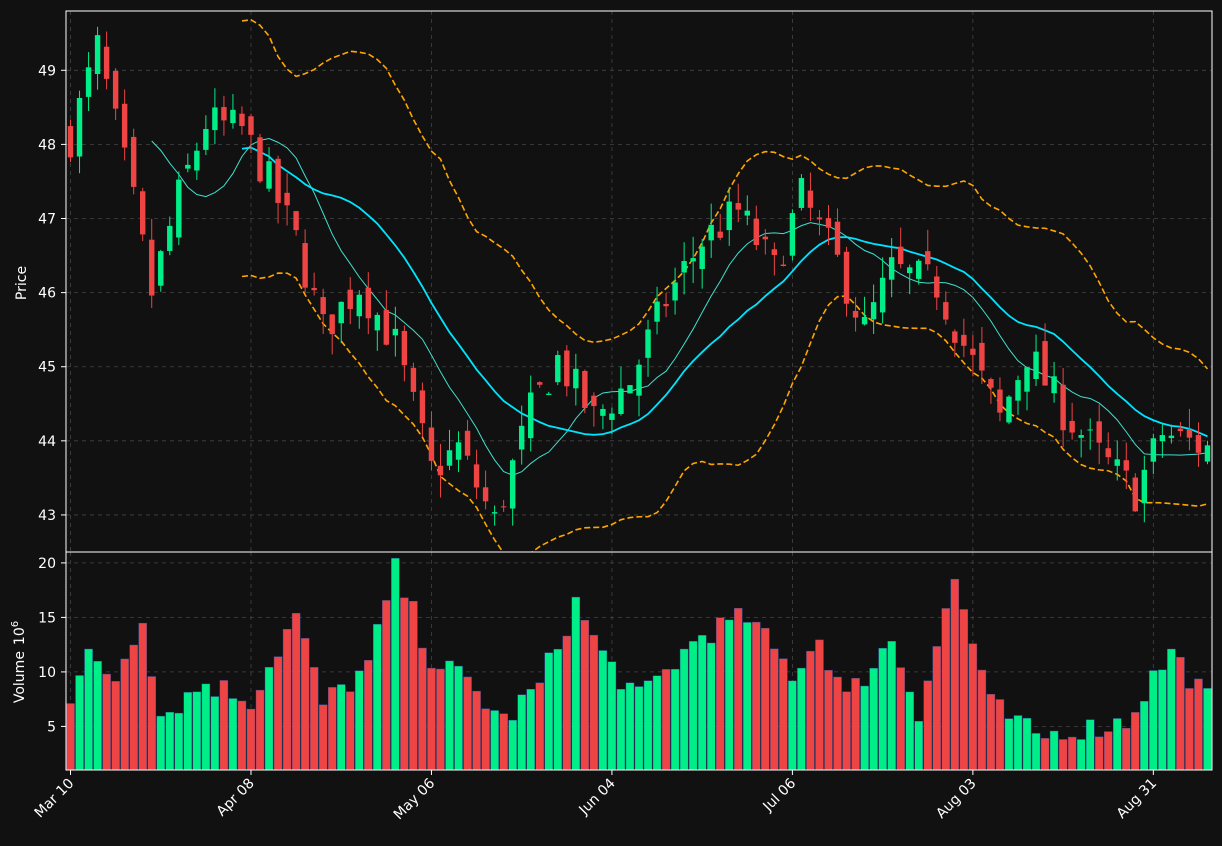  Describe the element at coordinates (47, 220) in the screenshot. I see `price-tick-label: 47` at that location.